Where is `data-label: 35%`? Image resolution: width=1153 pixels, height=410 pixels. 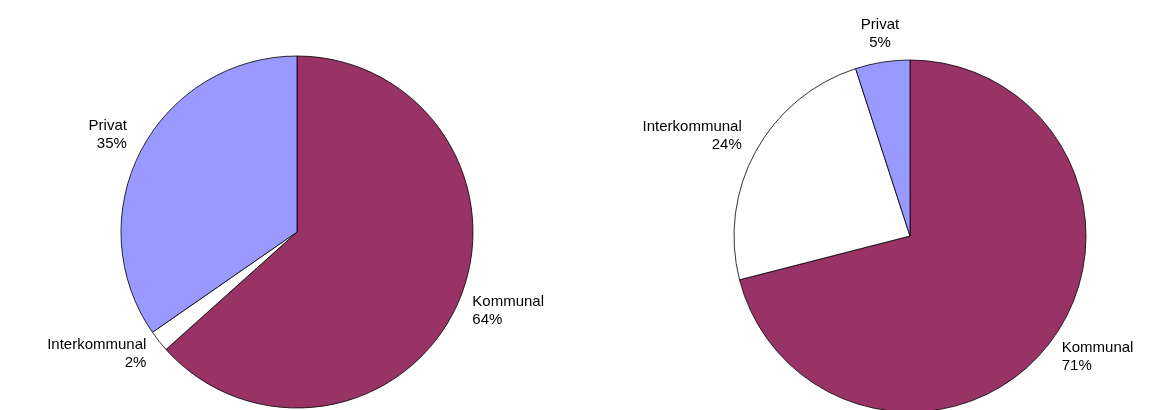
data-label: 35% is located at coordinates (111, 143).